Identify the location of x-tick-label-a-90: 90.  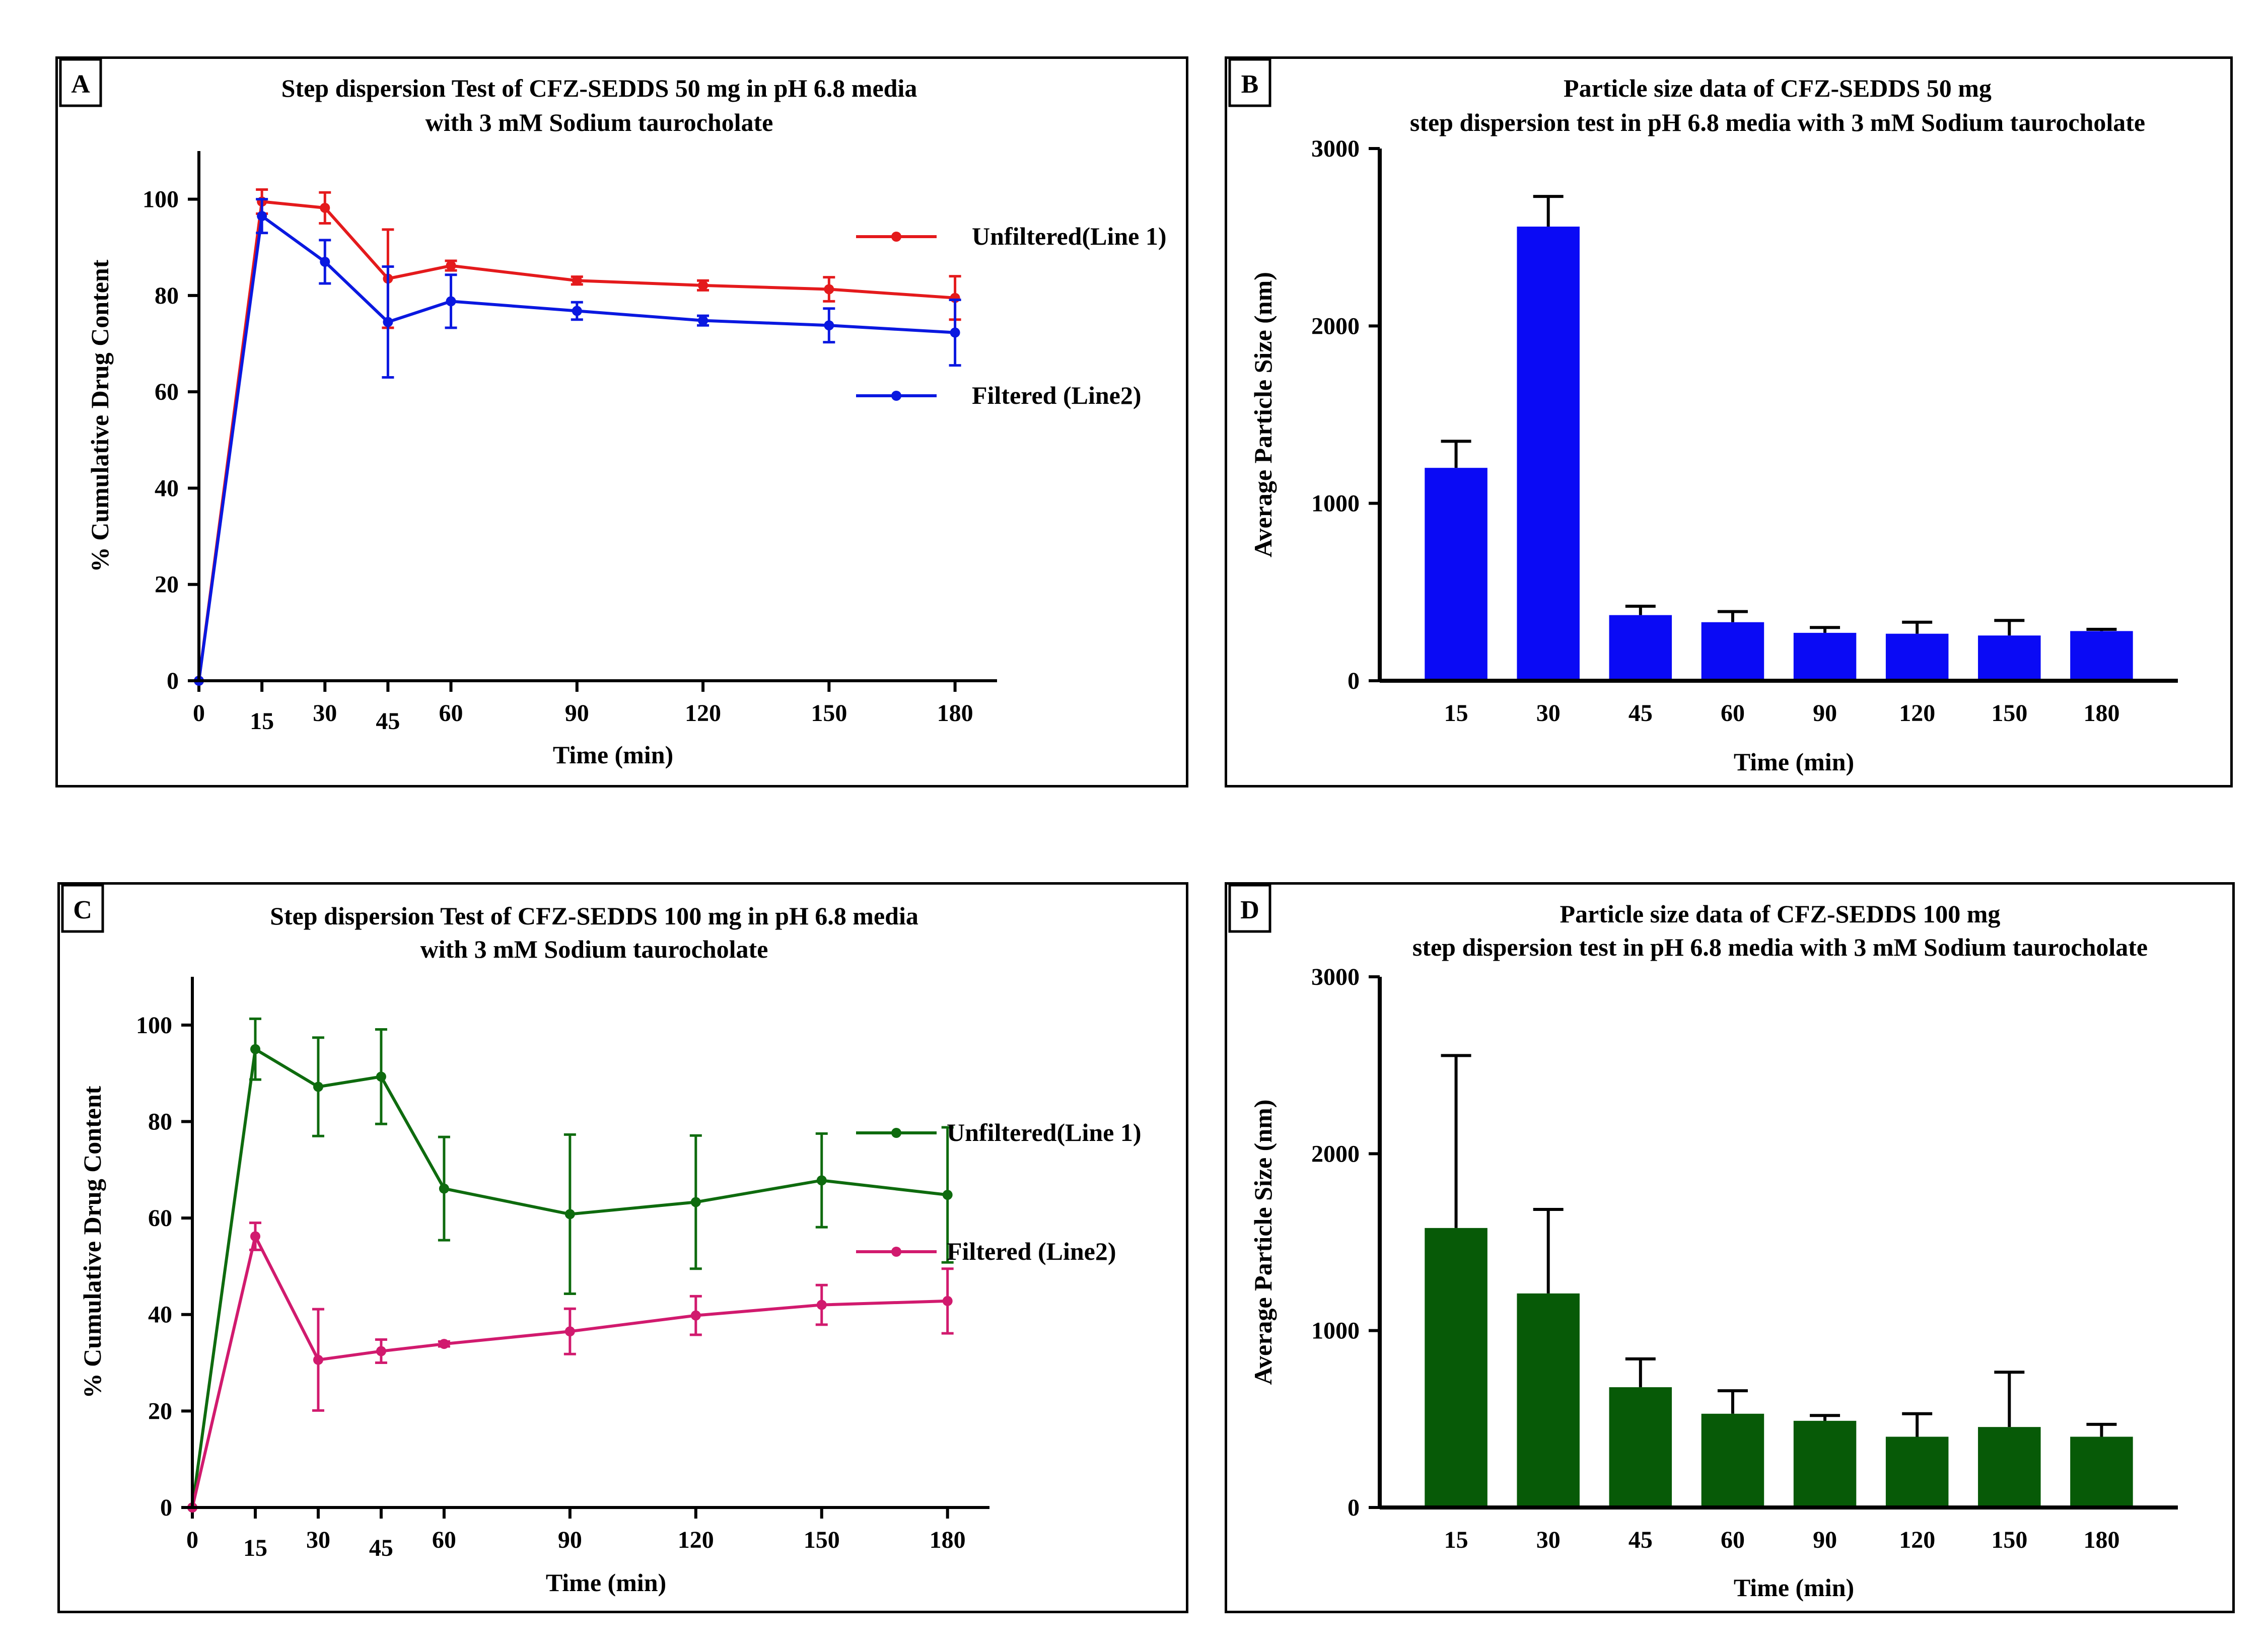
(577, 713).